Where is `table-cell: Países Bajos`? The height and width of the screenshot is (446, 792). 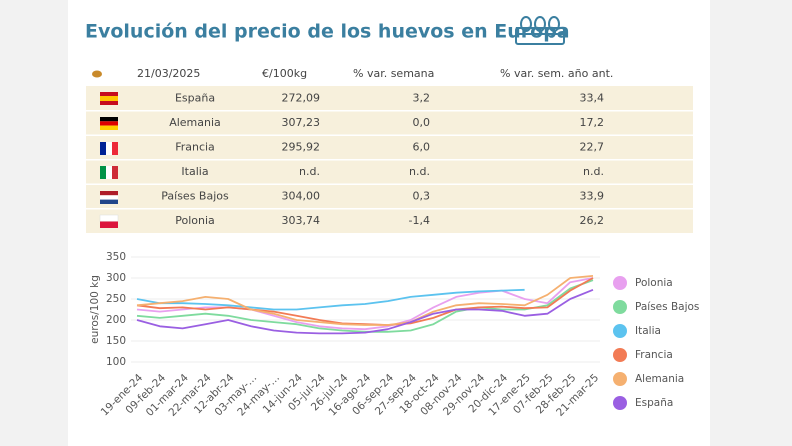
table-cell: Países Bajos is located at coordinates (195, 196).